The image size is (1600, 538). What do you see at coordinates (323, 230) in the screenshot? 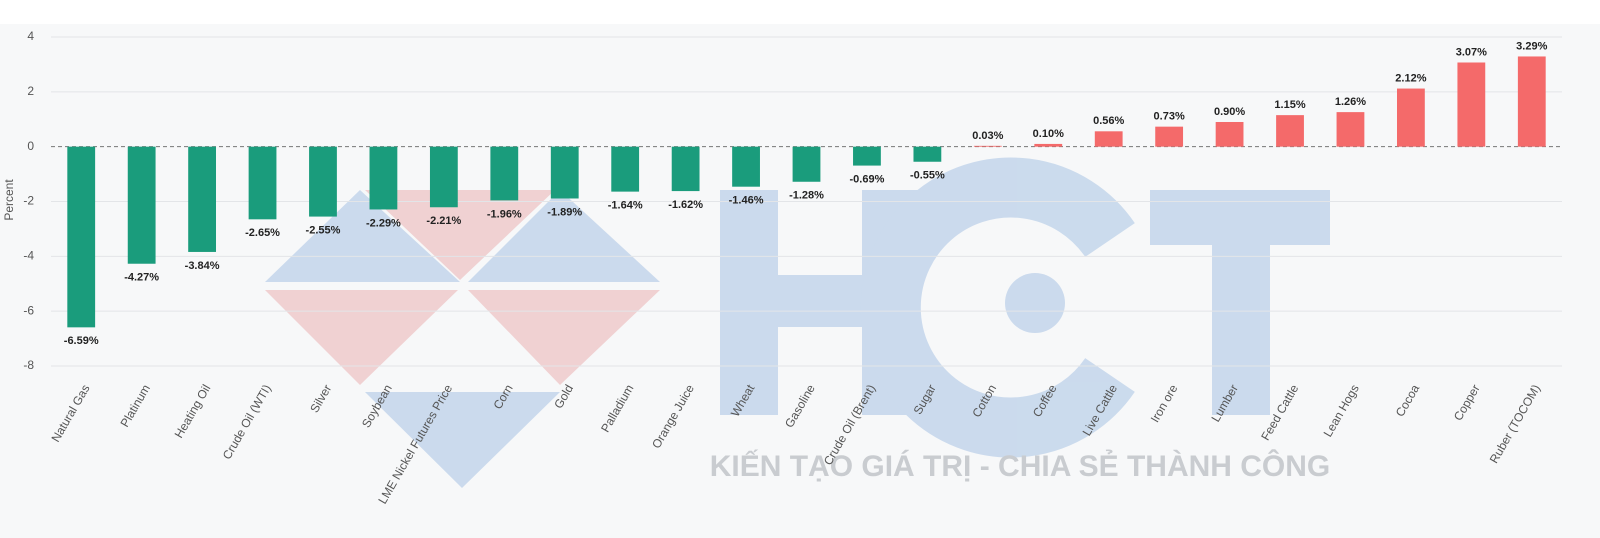
I see `value-label: -2.55%` at bounding box center [323, 230].